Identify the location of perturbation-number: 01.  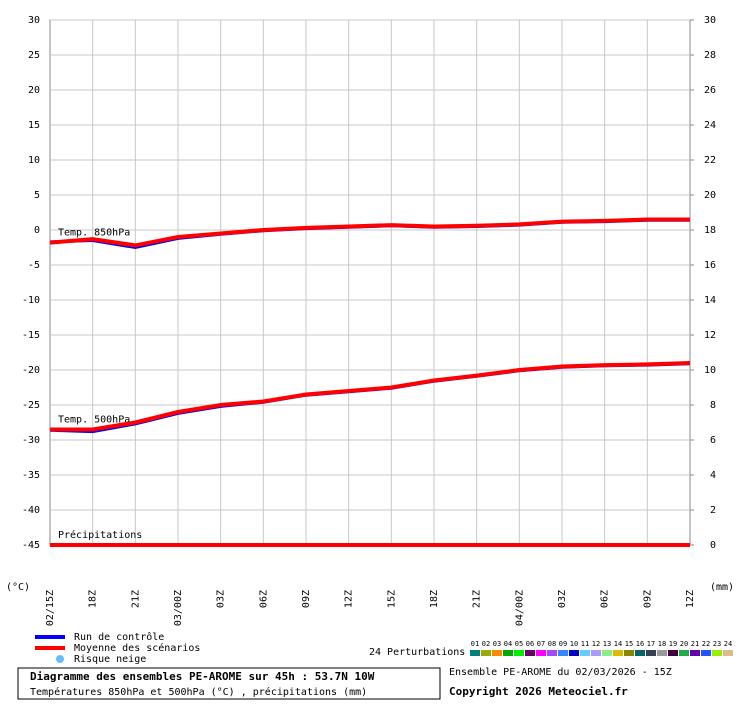
(475, 644).